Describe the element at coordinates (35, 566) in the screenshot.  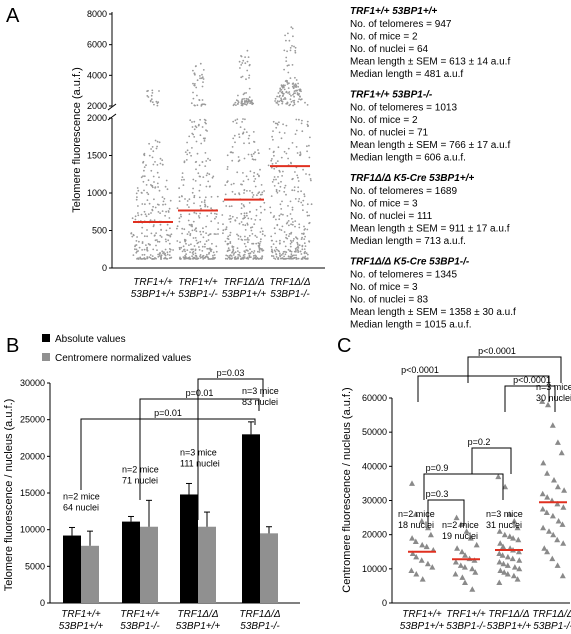
I see `y-tick-label: 5000` at that location.